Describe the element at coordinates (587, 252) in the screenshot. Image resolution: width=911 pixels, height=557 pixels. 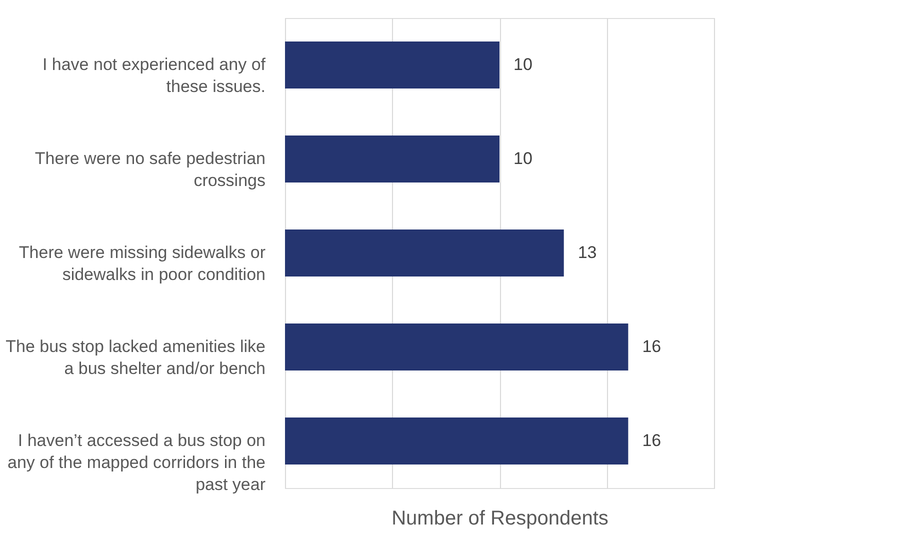
I see `data-label: 13` at that location.